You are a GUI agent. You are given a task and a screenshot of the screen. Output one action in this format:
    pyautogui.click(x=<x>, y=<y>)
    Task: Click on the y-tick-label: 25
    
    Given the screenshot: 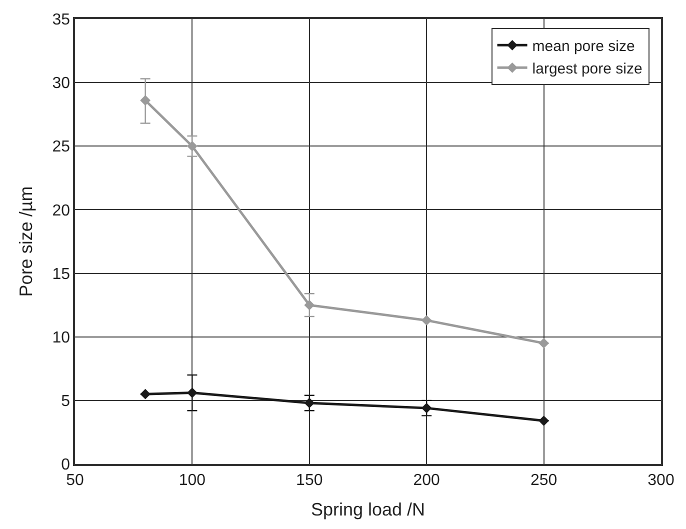 What is the action you would take?
    pyautogui.click(x=61, y=147)
    